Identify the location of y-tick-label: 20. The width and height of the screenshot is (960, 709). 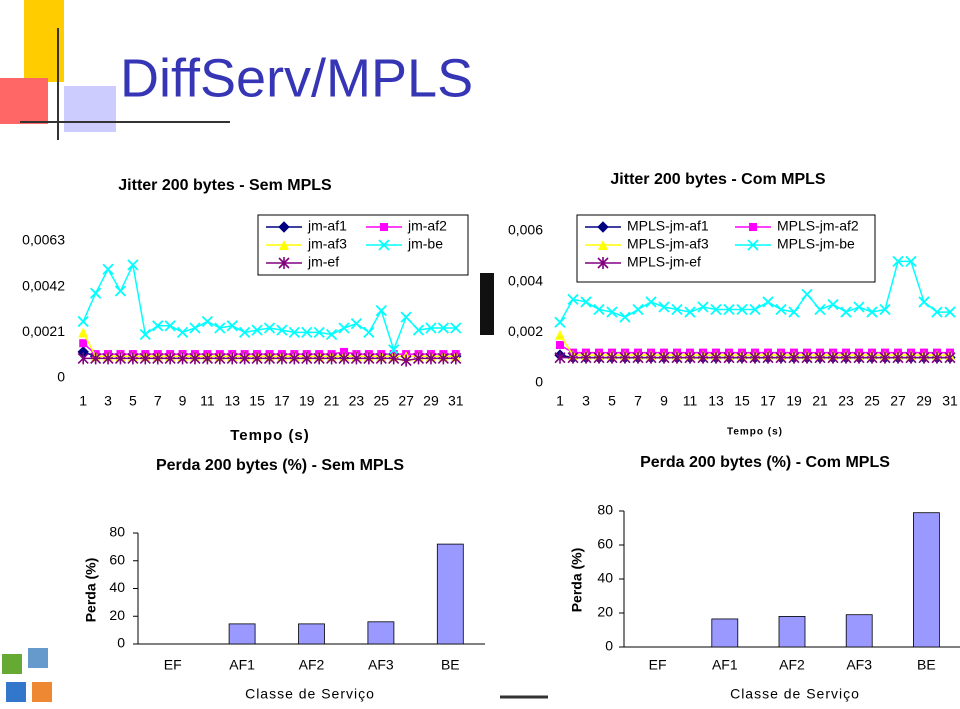
(117, 615).